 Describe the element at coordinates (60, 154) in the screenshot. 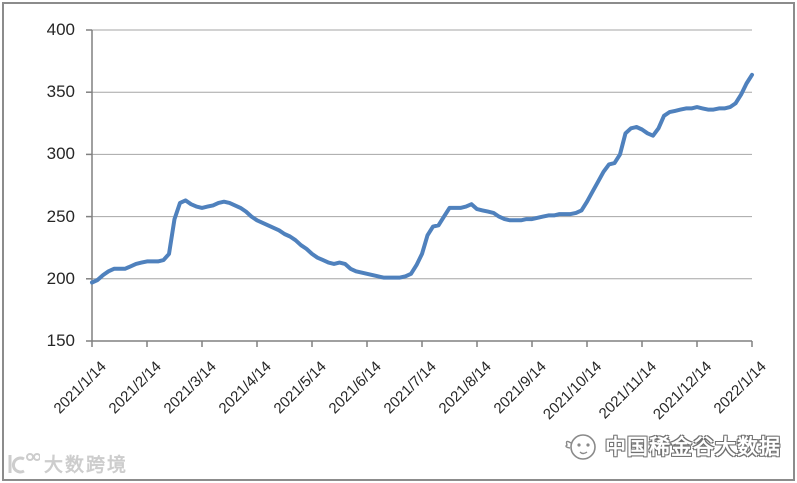

I see `y-axis-label: 300` at that location.